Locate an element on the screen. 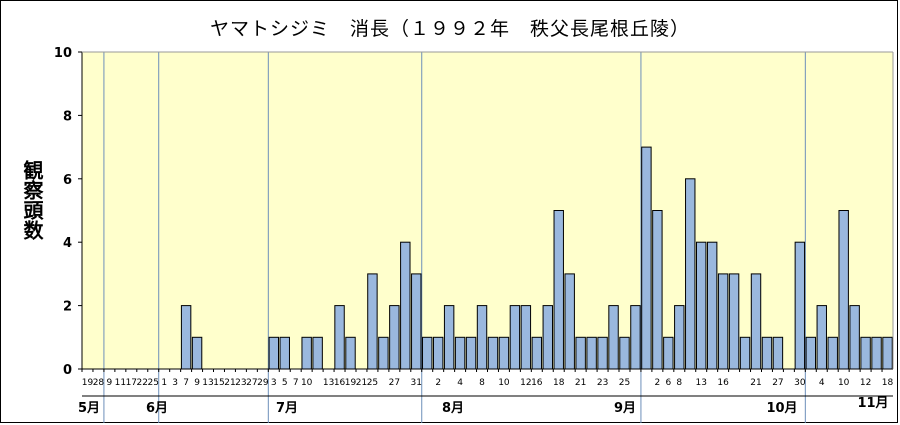 The width and height of the screenshot is (900, 425). y-axis-label: 観察頭数 is located at coordinates (32, 200).